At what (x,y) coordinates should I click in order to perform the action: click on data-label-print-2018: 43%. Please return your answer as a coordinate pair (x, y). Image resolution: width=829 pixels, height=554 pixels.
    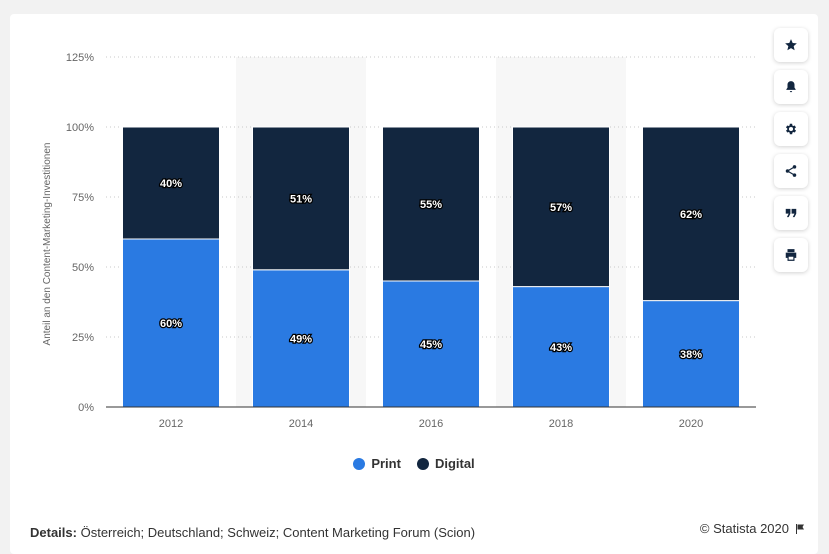
    Looking at the image, I should click on (561, 348).